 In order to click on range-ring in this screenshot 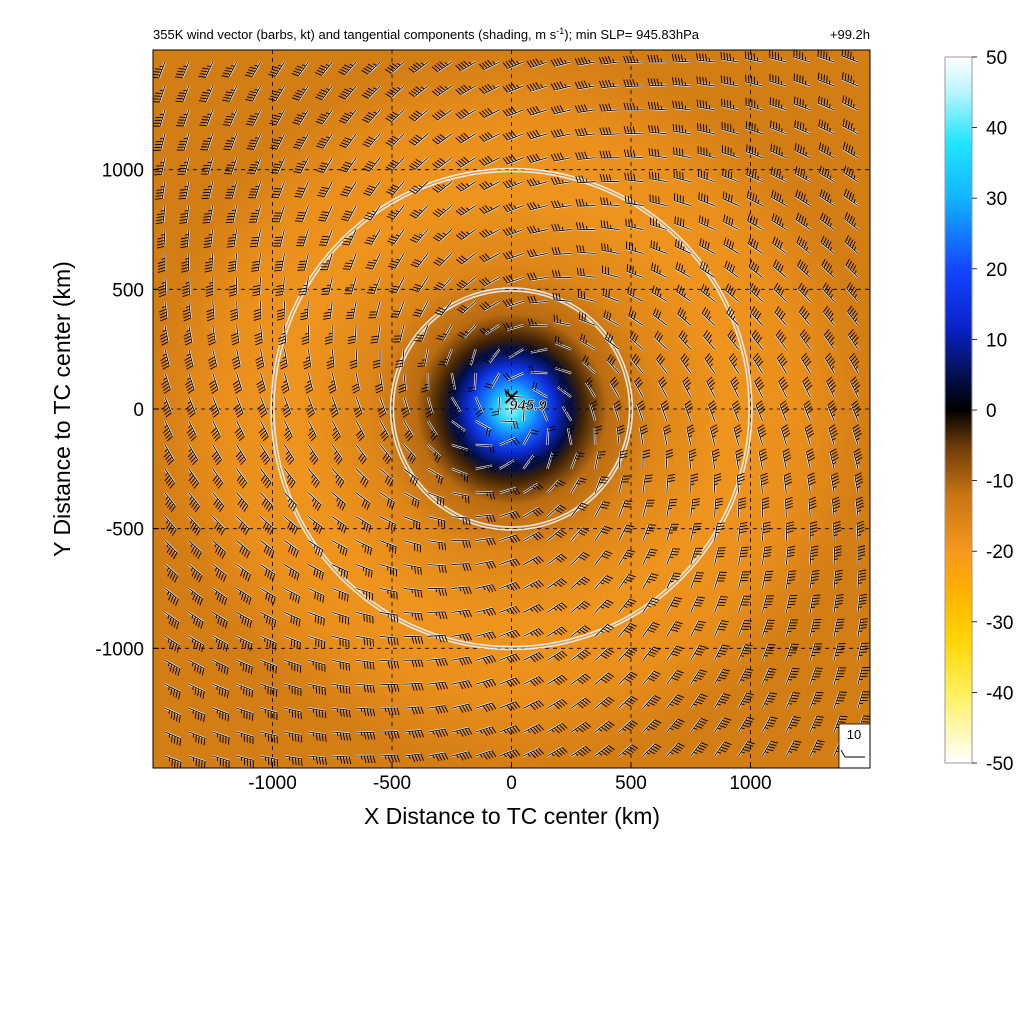, I will do `click(511, 409)`.